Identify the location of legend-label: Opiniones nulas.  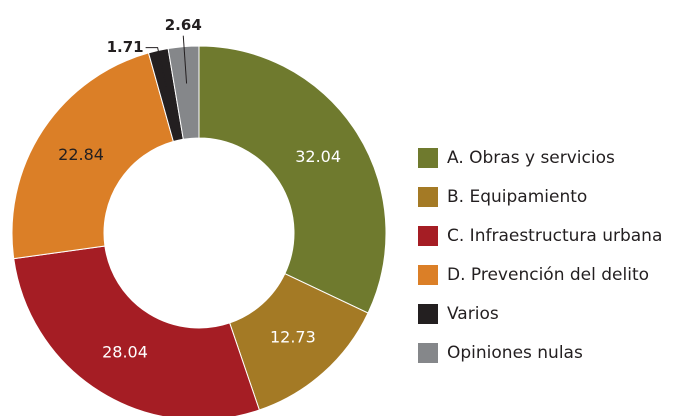
(515, 353).